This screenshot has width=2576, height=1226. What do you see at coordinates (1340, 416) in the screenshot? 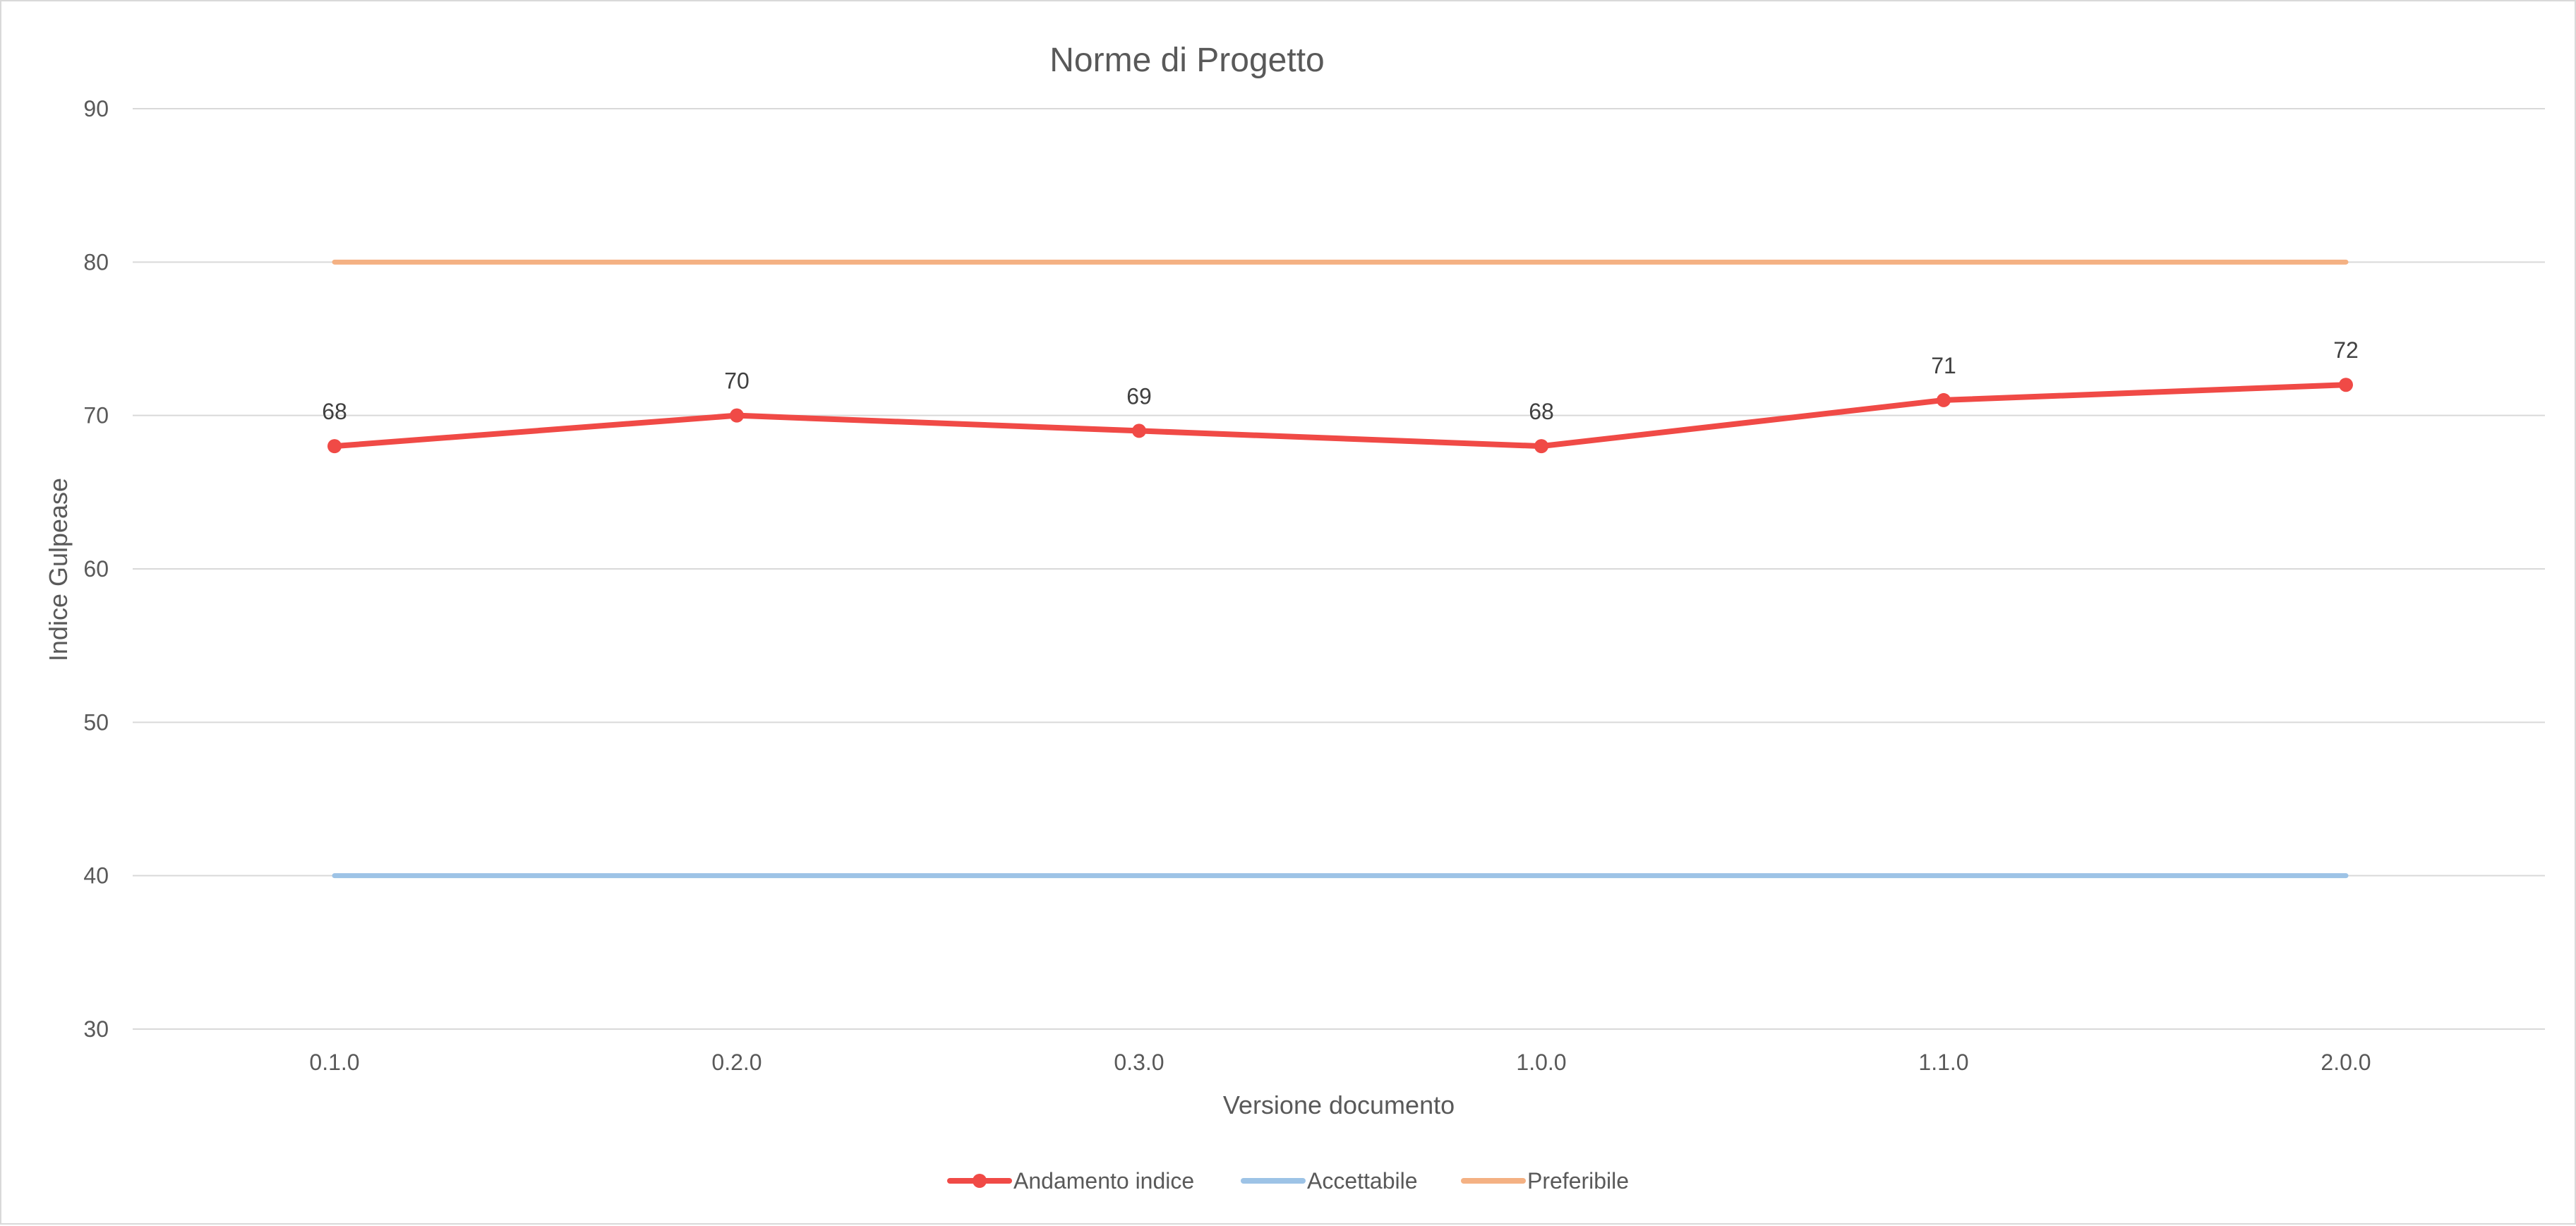
I see `series-line-andamento-indice` at bounding box center [1340, 416].